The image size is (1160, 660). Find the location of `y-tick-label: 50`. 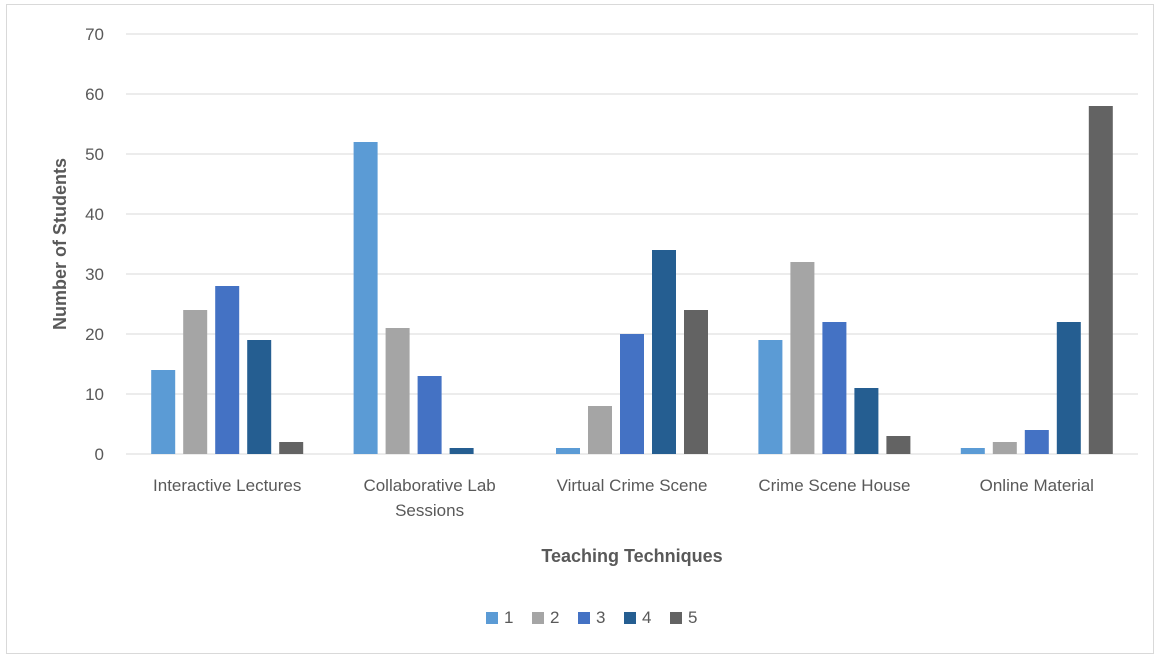

y-tick-label: 50 is located at coordinates (94, 154).